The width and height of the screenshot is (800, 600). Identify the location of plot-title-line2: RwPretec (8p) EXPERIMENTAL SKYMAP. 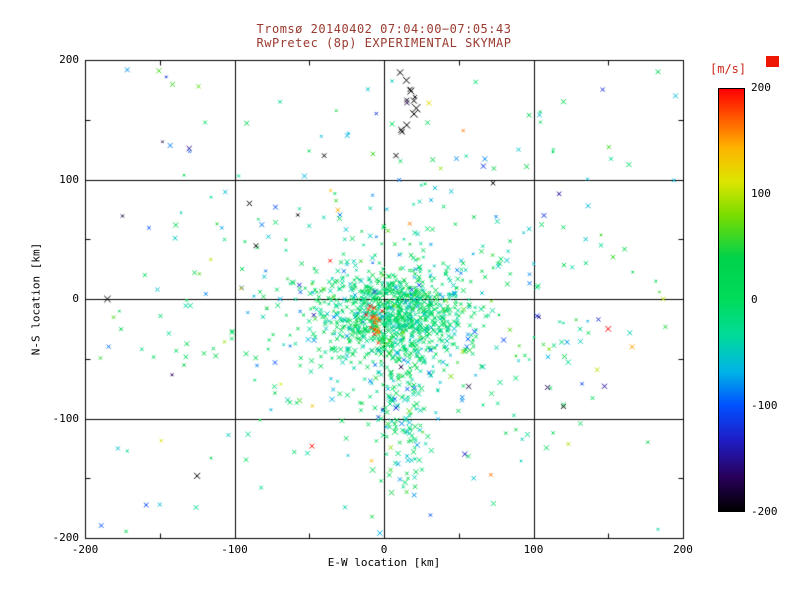
(384, 43).